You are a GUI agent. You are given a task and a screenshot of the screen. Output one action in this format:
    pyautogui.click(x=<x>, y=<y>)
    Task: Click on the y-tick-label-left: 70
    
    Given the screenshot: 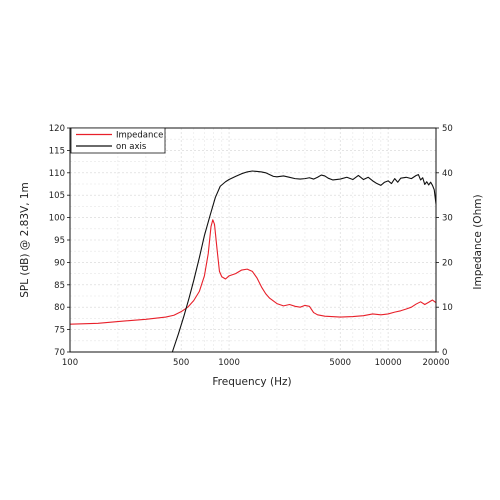 What is the action you would take?
    pyautogui.click(x=59, y=353)
    